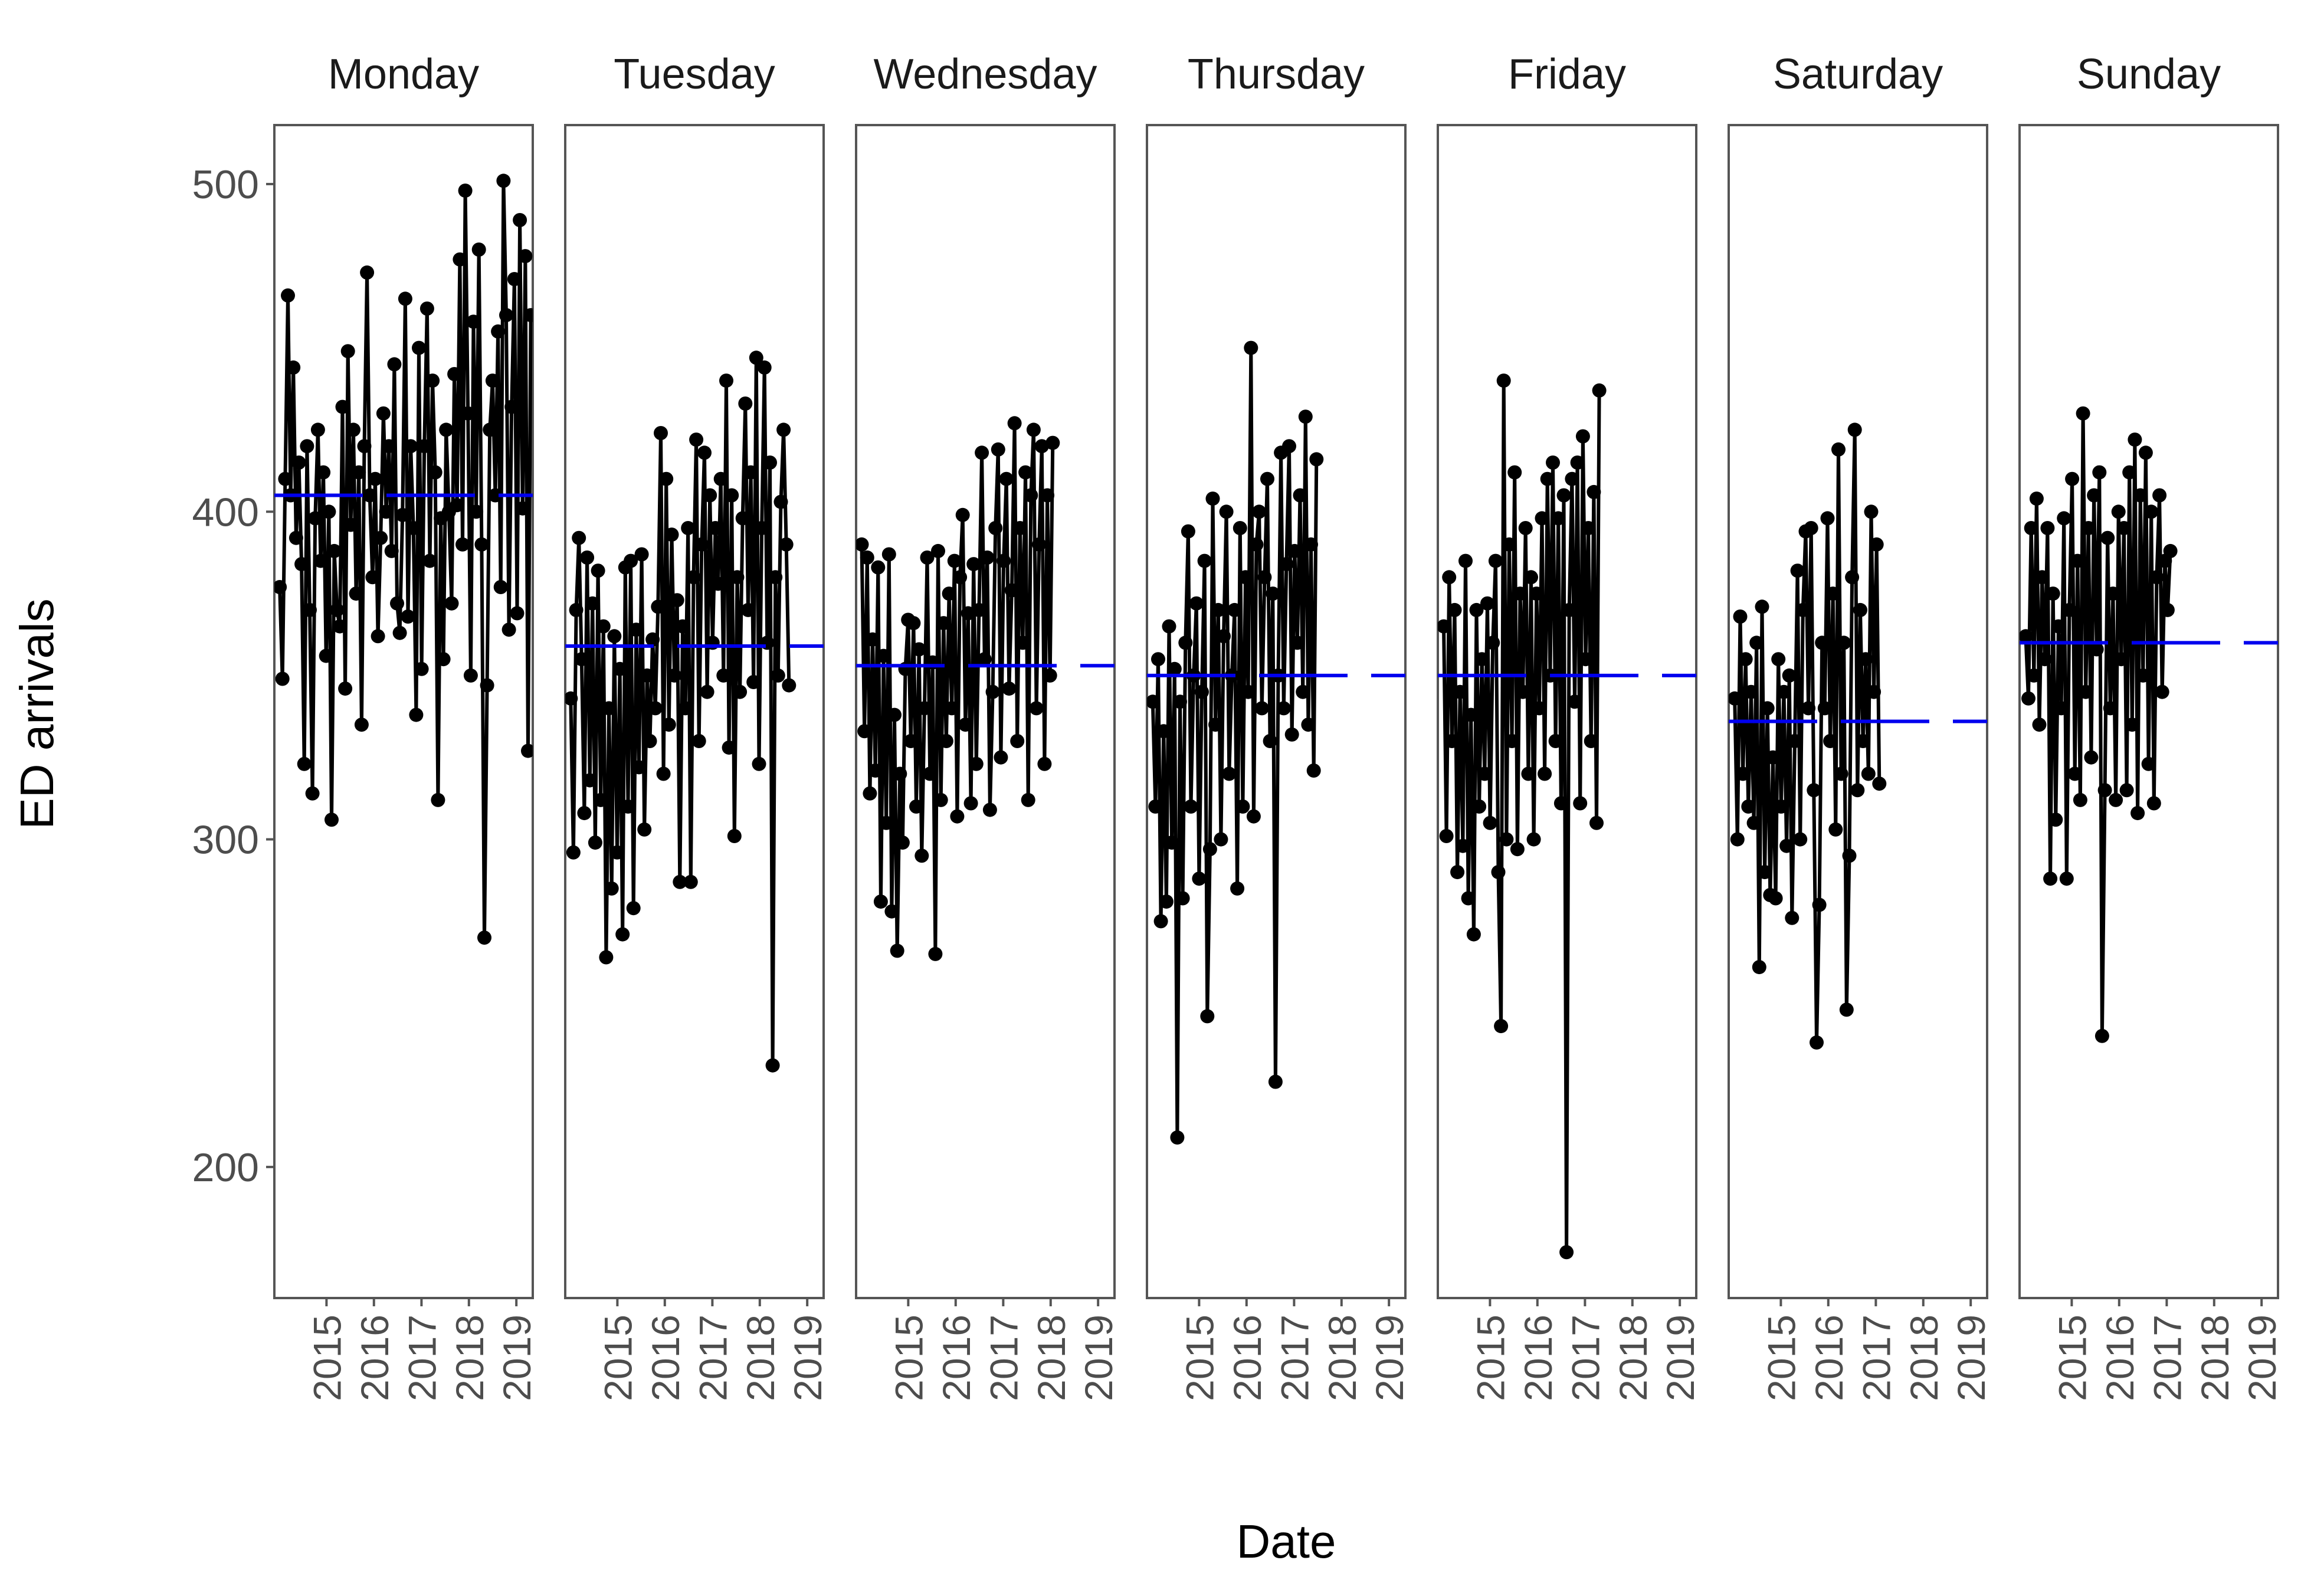  I want to click on x-tick-label: 2017, so click(1294, 1358).